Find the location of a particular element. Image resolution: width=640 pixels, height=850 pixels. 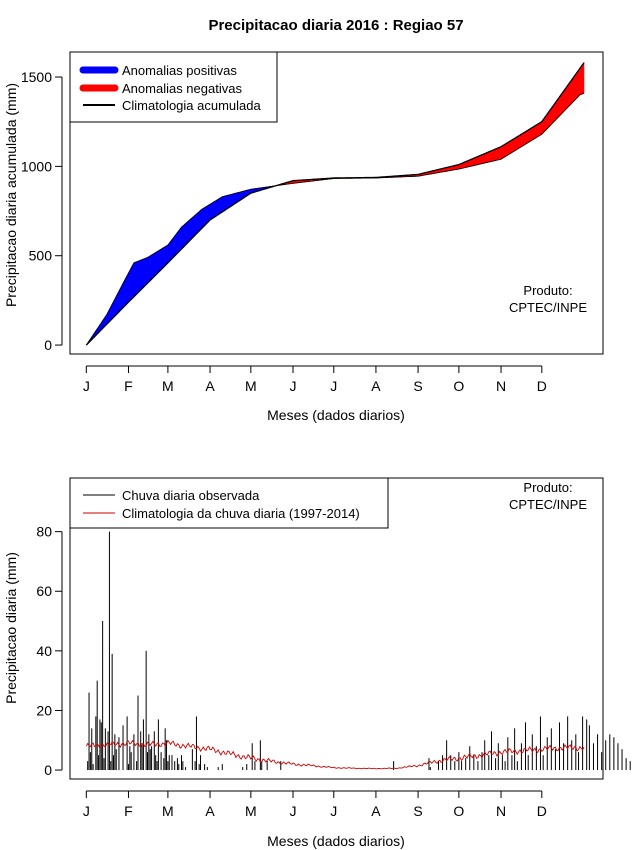

legend-label-negative: Anomalias negativas is located at coordinates (182, 88).